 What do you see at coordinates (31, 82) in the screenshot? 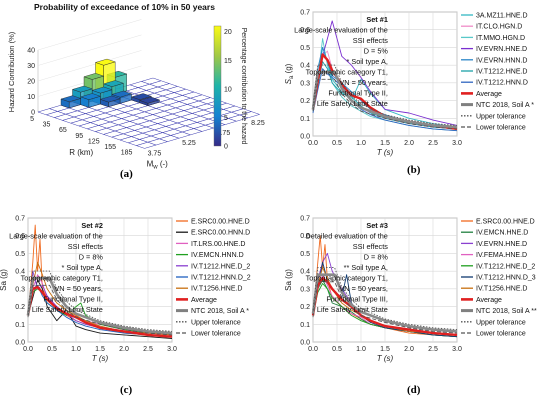
I see `z-tick-label: 20` at bounding box center [31, 82].